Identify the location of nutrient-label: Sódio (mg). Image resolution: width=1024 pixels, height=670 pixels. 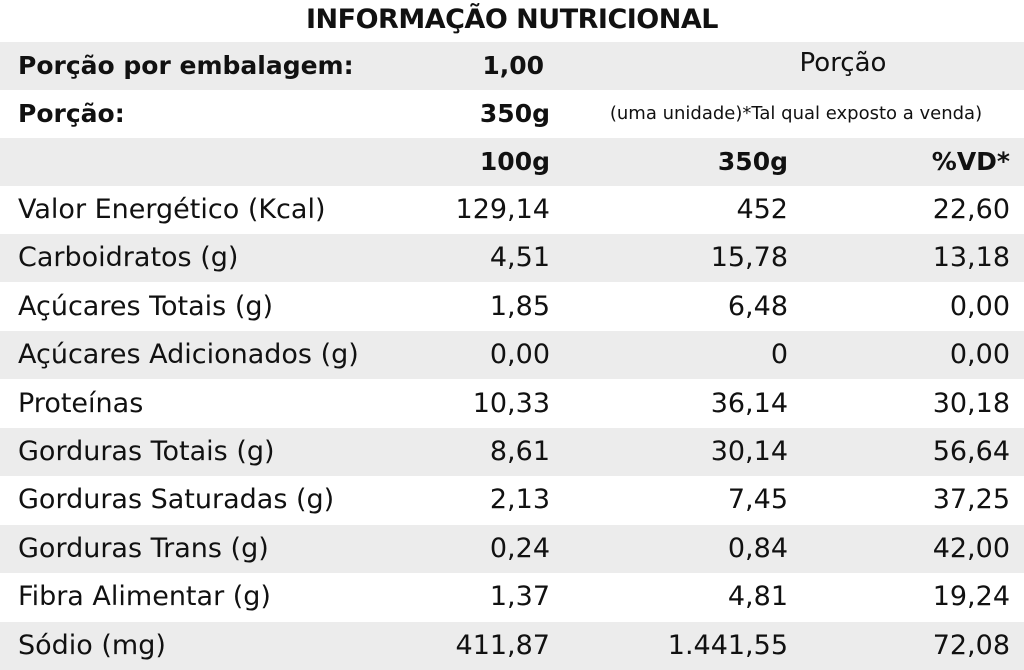
(92, 645).